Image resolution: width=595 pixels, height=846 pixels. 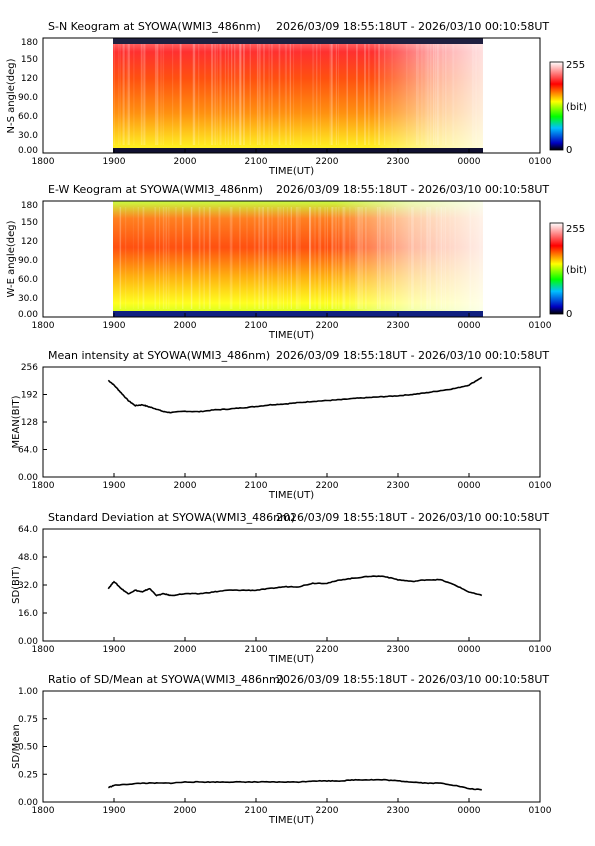 I want to click on x-tick-label: 2300, so click(x=398, y=162).